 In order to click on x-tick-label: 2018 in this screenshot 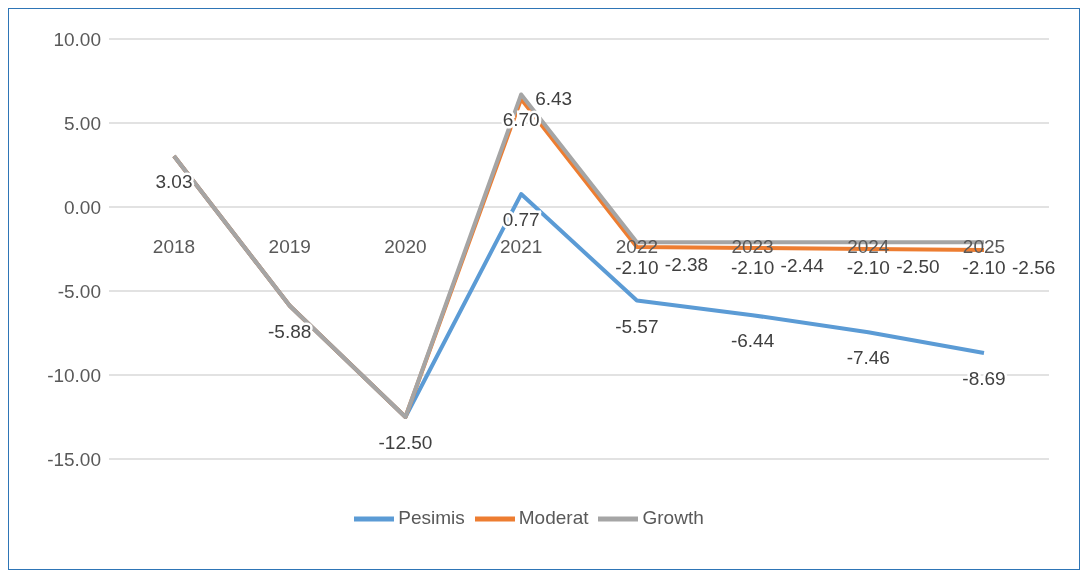, I will do `click(174, 246)`.